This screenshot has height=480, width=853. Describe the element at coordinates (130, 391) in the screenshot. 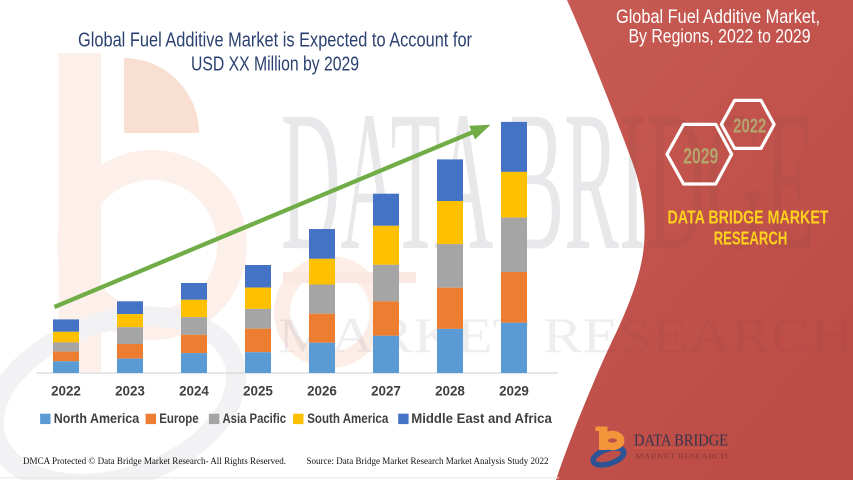

I see `svg-text: 2023` at that location.